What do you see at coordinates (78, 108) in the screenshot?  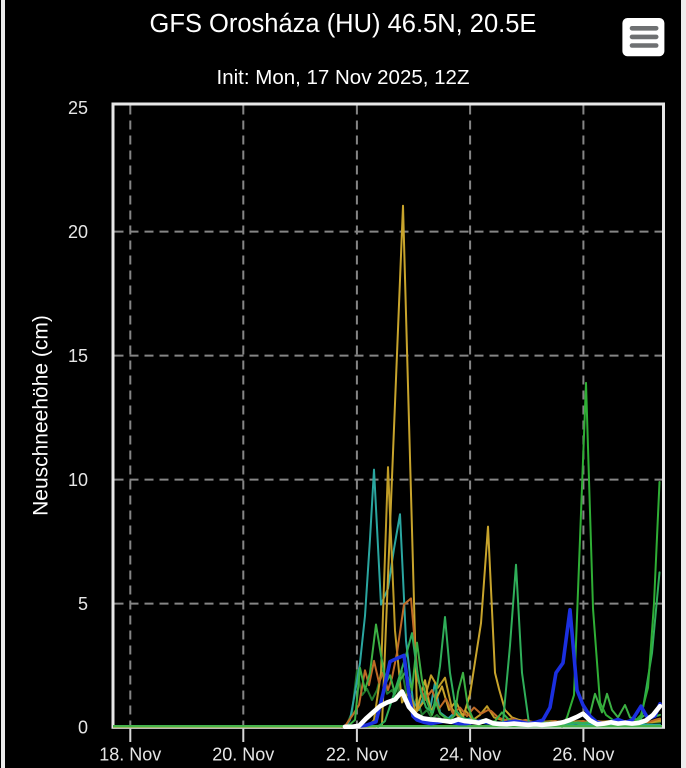 I see `svg-text: 25` at bounding box center [78, 108].